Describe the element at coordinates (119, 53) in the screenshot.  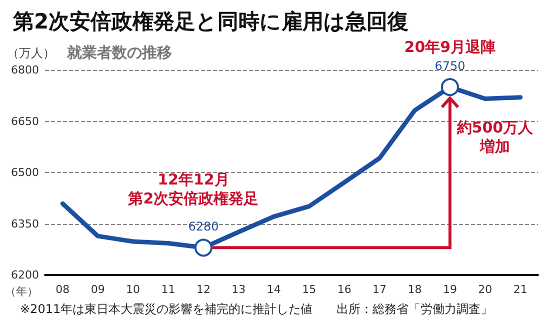
I see `chart-subtitle: 就業者数の推移` at that location.